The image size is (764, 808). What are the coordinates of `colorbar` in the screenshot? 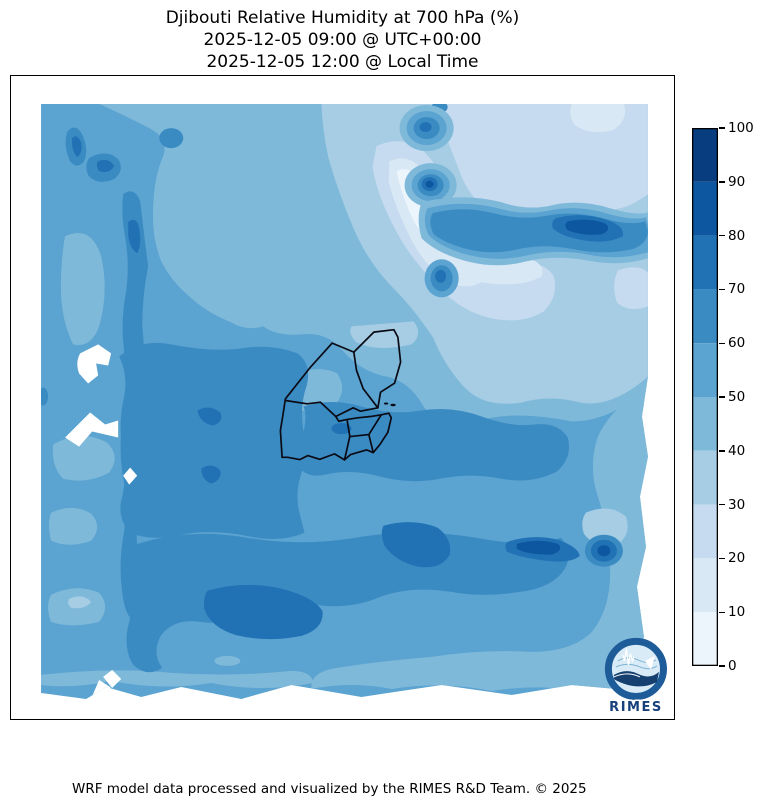 It's located at (705, 397).